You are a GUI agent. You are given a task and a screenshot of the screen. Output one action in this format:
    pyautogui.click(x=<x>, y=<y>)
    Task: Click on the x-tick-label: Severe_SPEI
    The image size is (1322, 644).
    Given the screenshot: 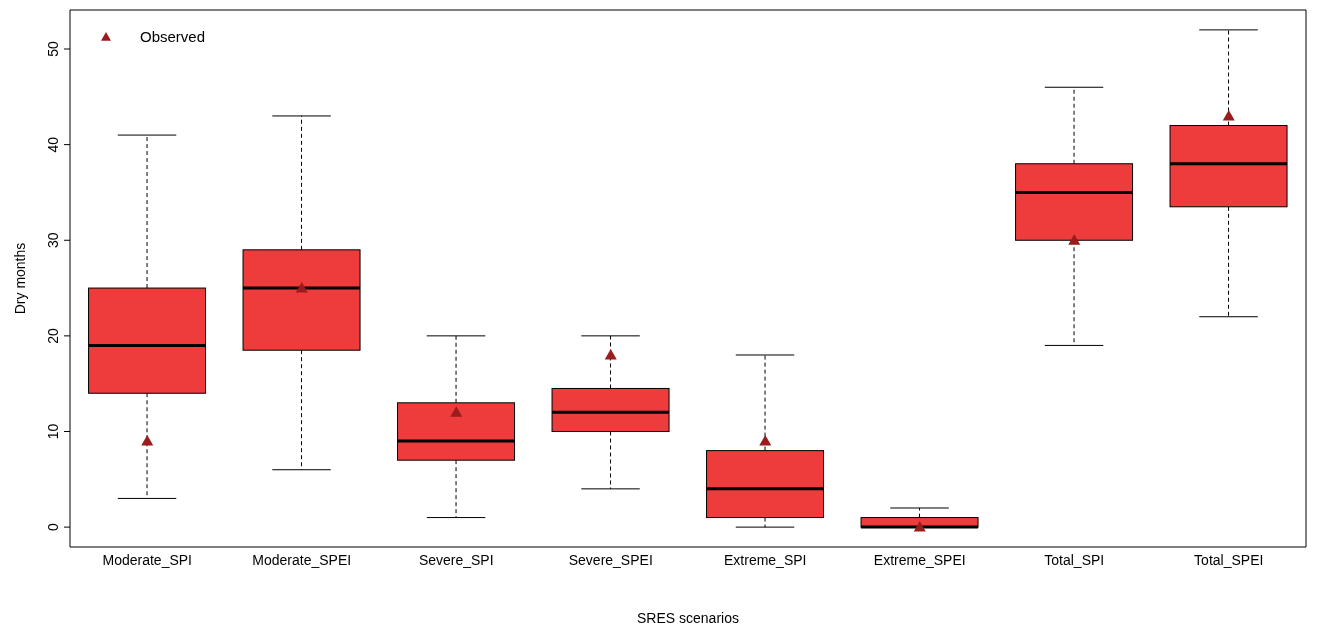 What is the action you would take?
    pyautogui.click(x=610, y=559)
    